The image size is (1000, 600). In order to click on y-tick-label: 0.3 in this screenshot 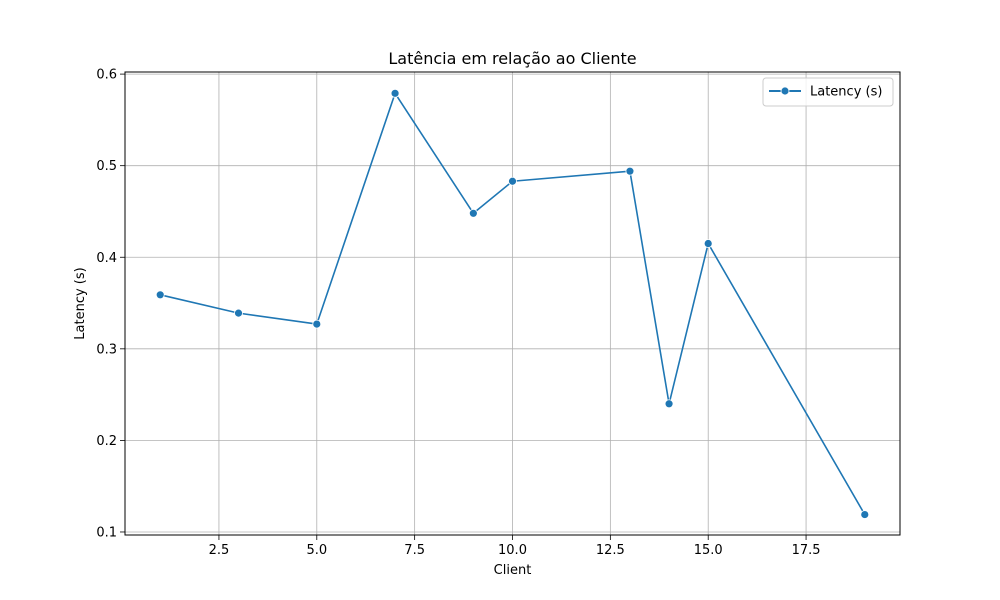, I will do `click(106, 349)`.